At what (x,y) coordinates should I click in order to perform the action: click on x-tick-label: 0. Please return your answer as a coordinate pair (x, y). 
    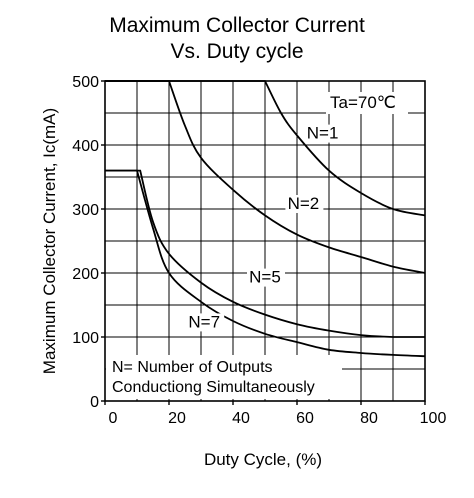
    Looking at the image, I should click on (113, 418).